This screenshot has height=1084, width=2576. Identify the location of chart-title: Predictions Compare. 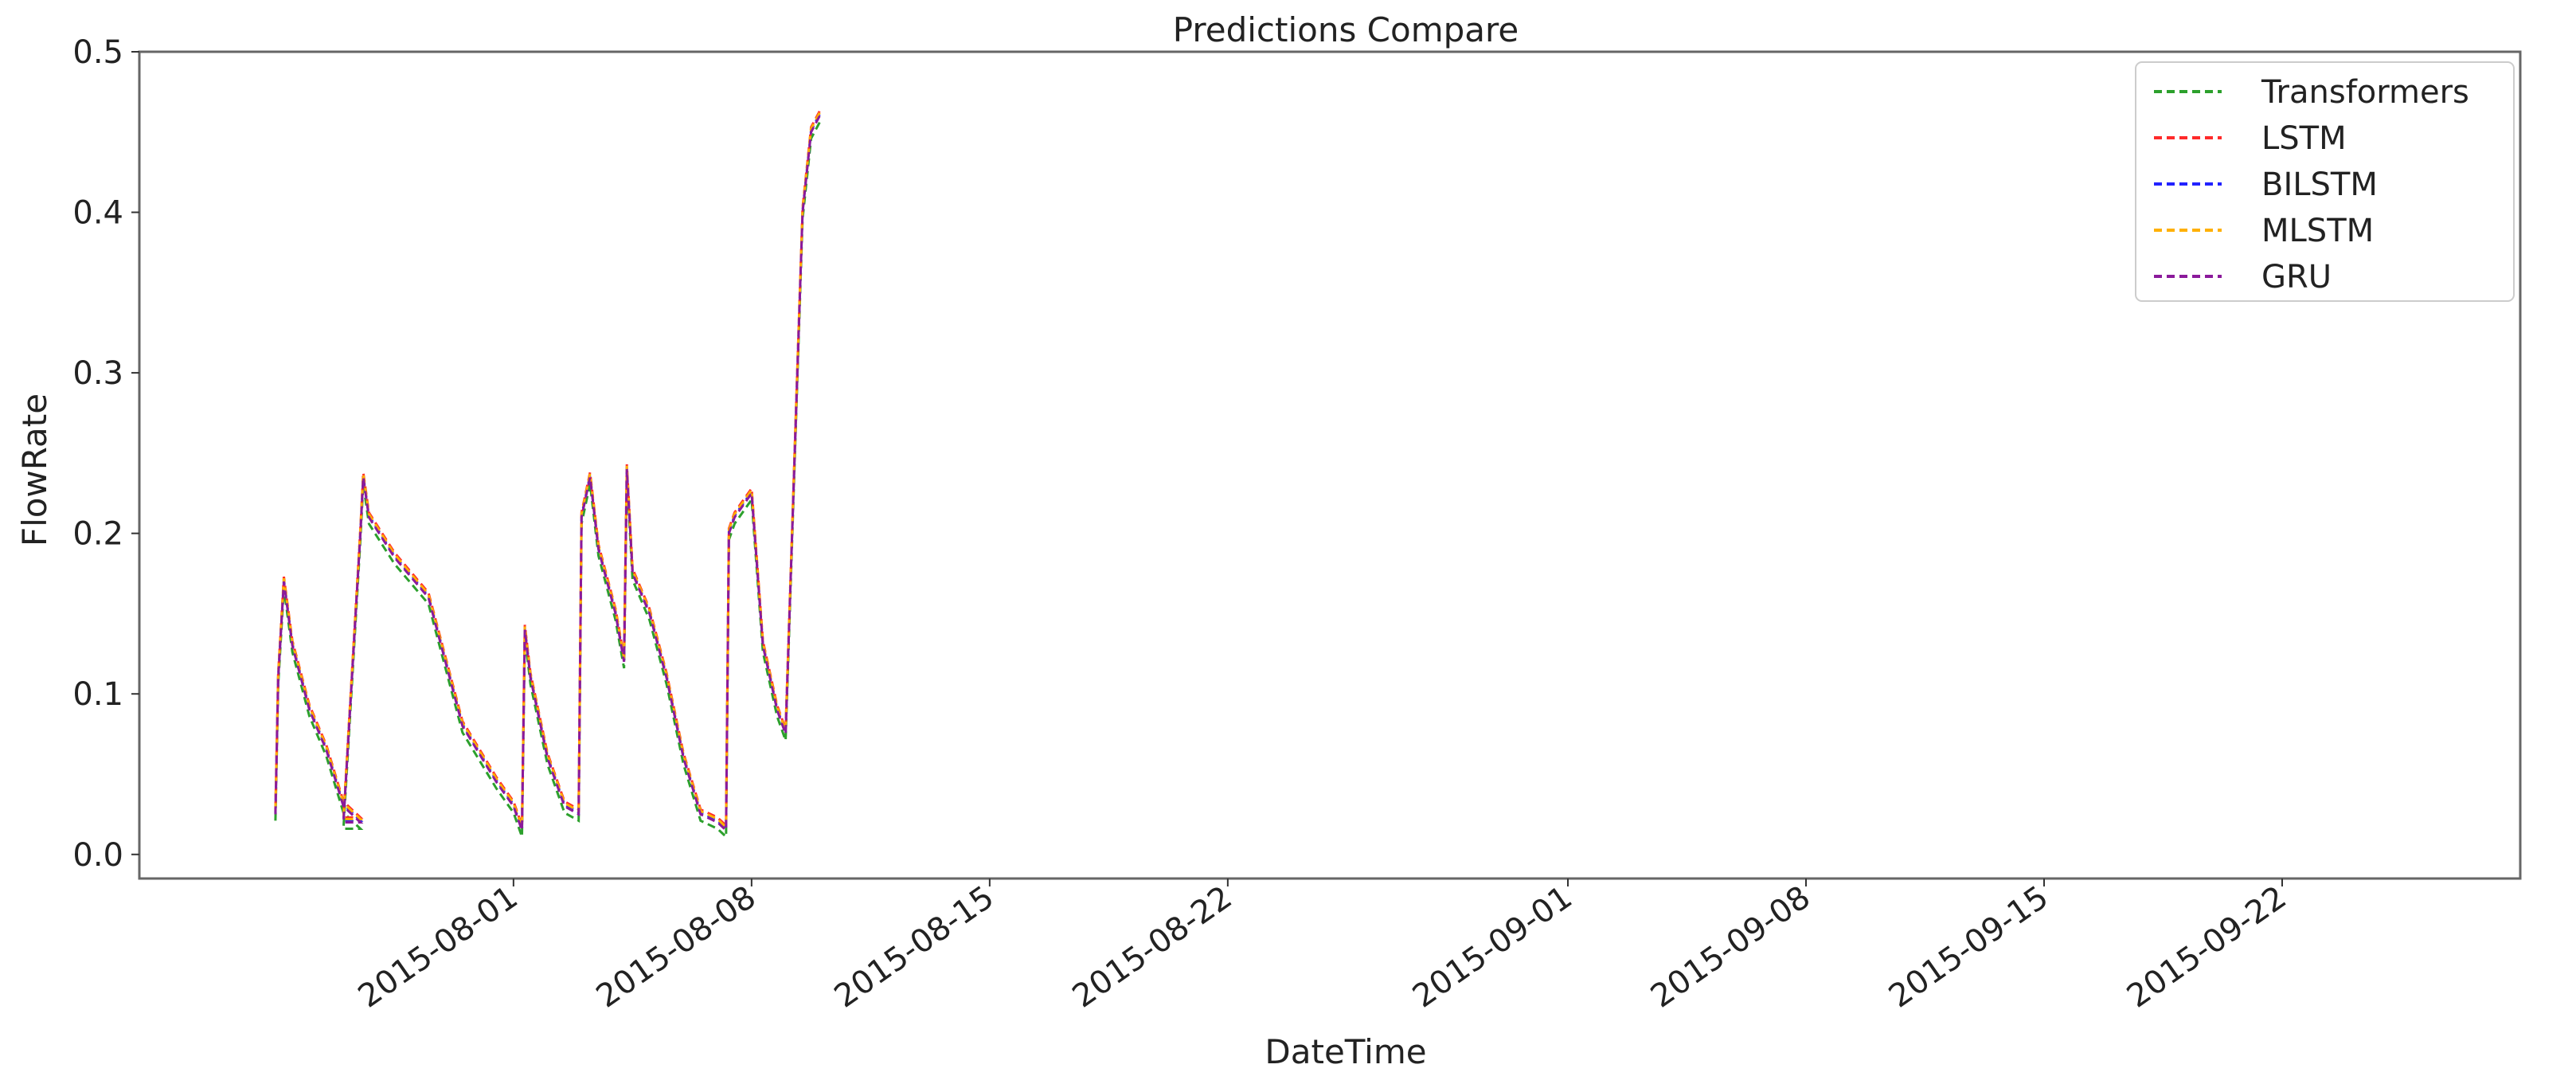
(1346, 29).